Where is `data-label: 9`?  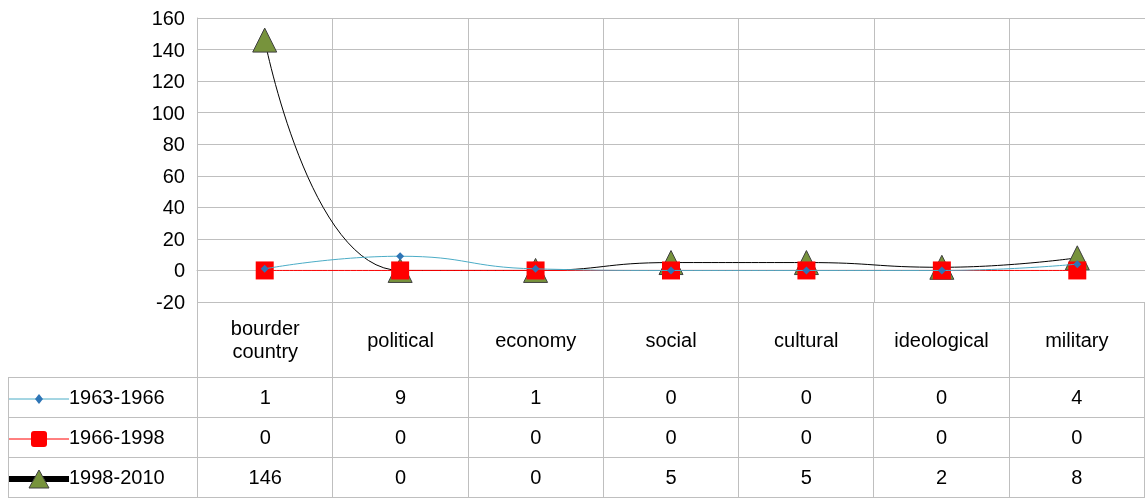
data-label: 9 is located at coordinates (400, 397).